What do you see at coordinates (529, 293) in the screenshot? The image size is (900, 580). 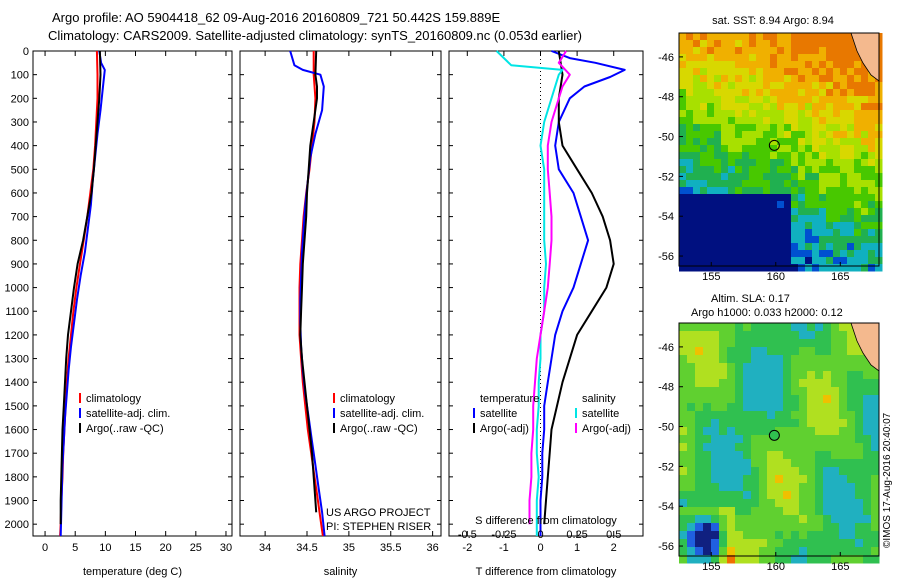 I see `series-line-satellite_salinity` at bounding box center [529, 293].